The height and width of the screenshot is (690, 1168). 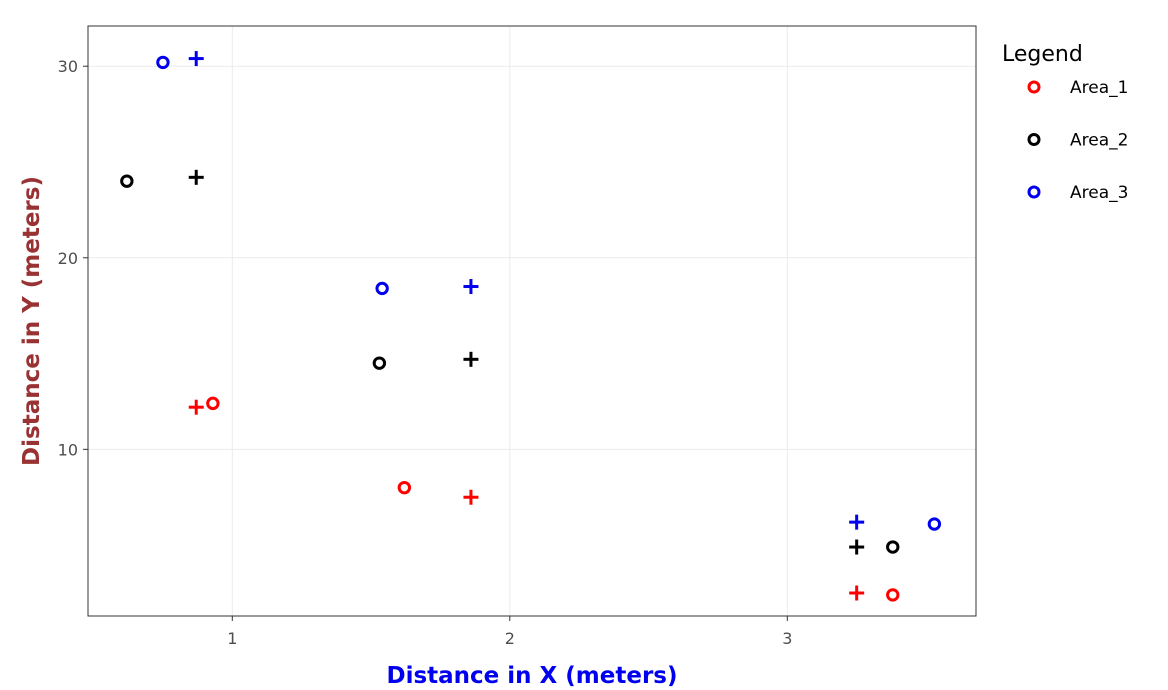 I want to click on y-tick-label: 20, so click(x=68, y=258).